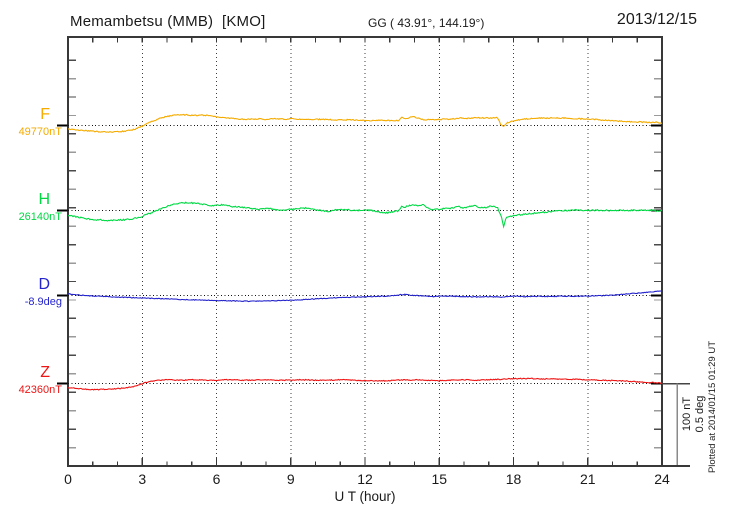  What do you see at coordinates (168, 21) in the screenshot?
I see `station-title: Memambetsu (MMB) [KMO]` at bounding box center [168, 21].